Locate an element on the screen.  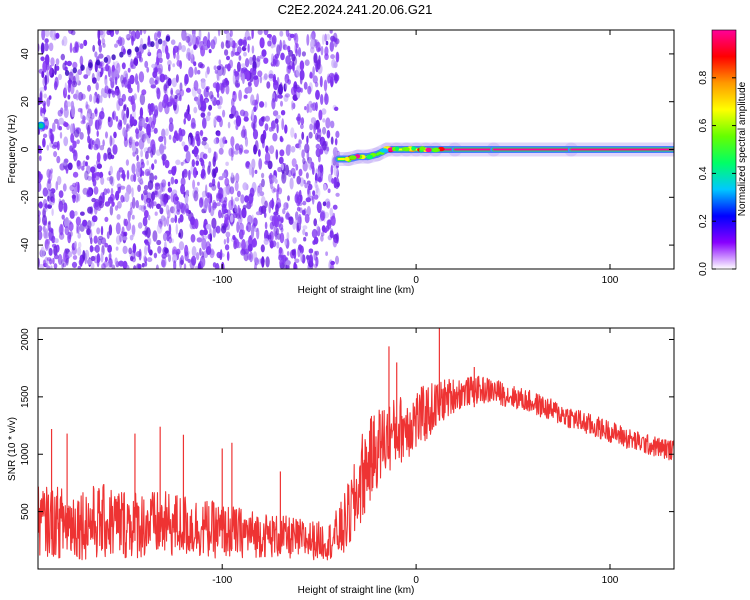
colorbar-tick-label: 0.0 is located at coordinates (703, 269).